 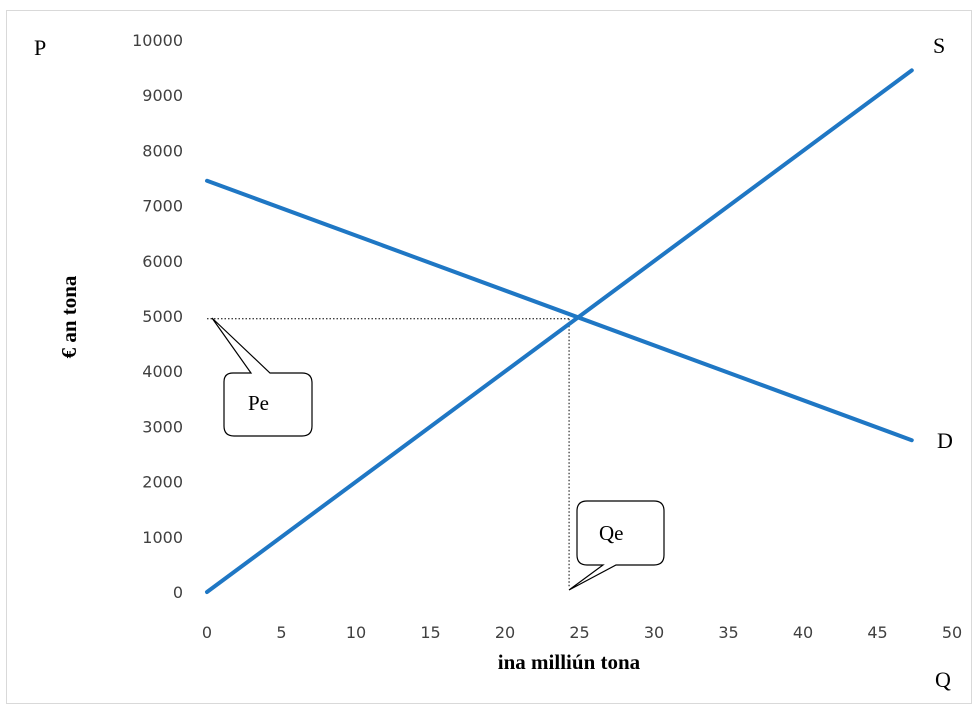 I want to click on supply-label: S, so click(x=939, y=45).